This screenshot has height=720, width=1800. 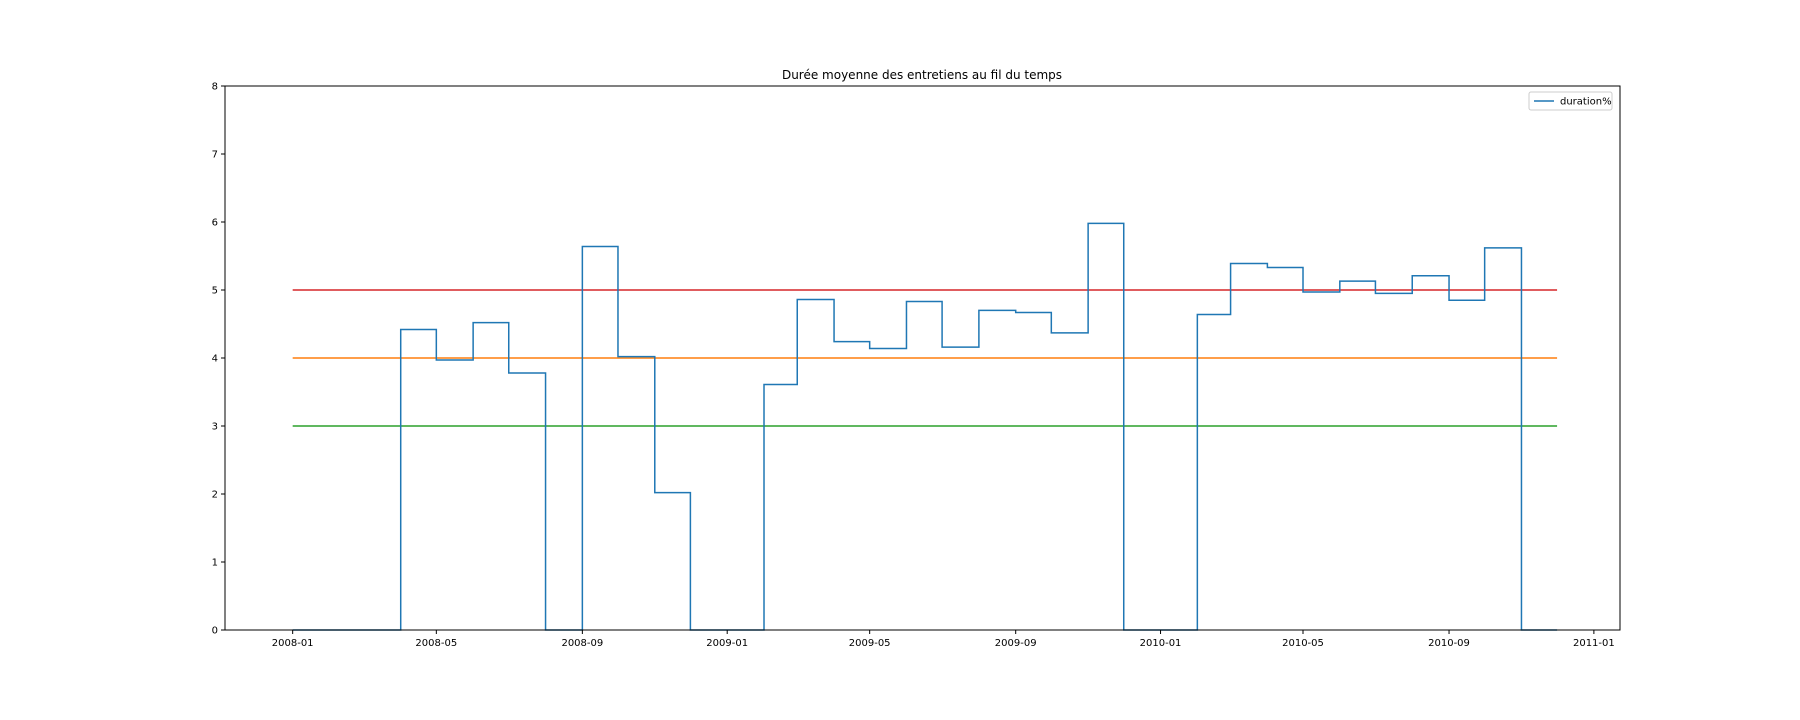 What do you see at coordinates (1594, 643) in the screenshot?
I see `x-tick-label-2011-01: 2011-01` at bounding box center [1594, 643].